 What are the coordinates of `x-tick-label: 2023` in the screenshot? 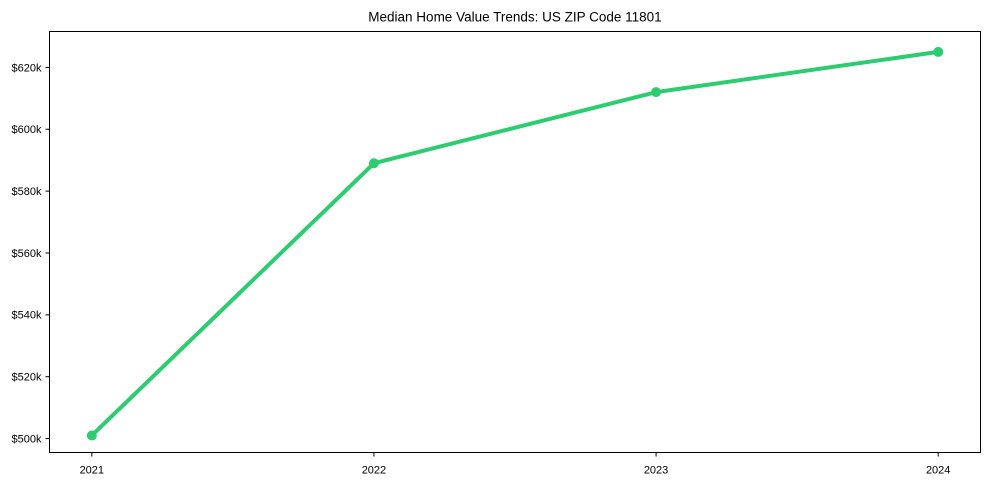 It's located at (656, 471).